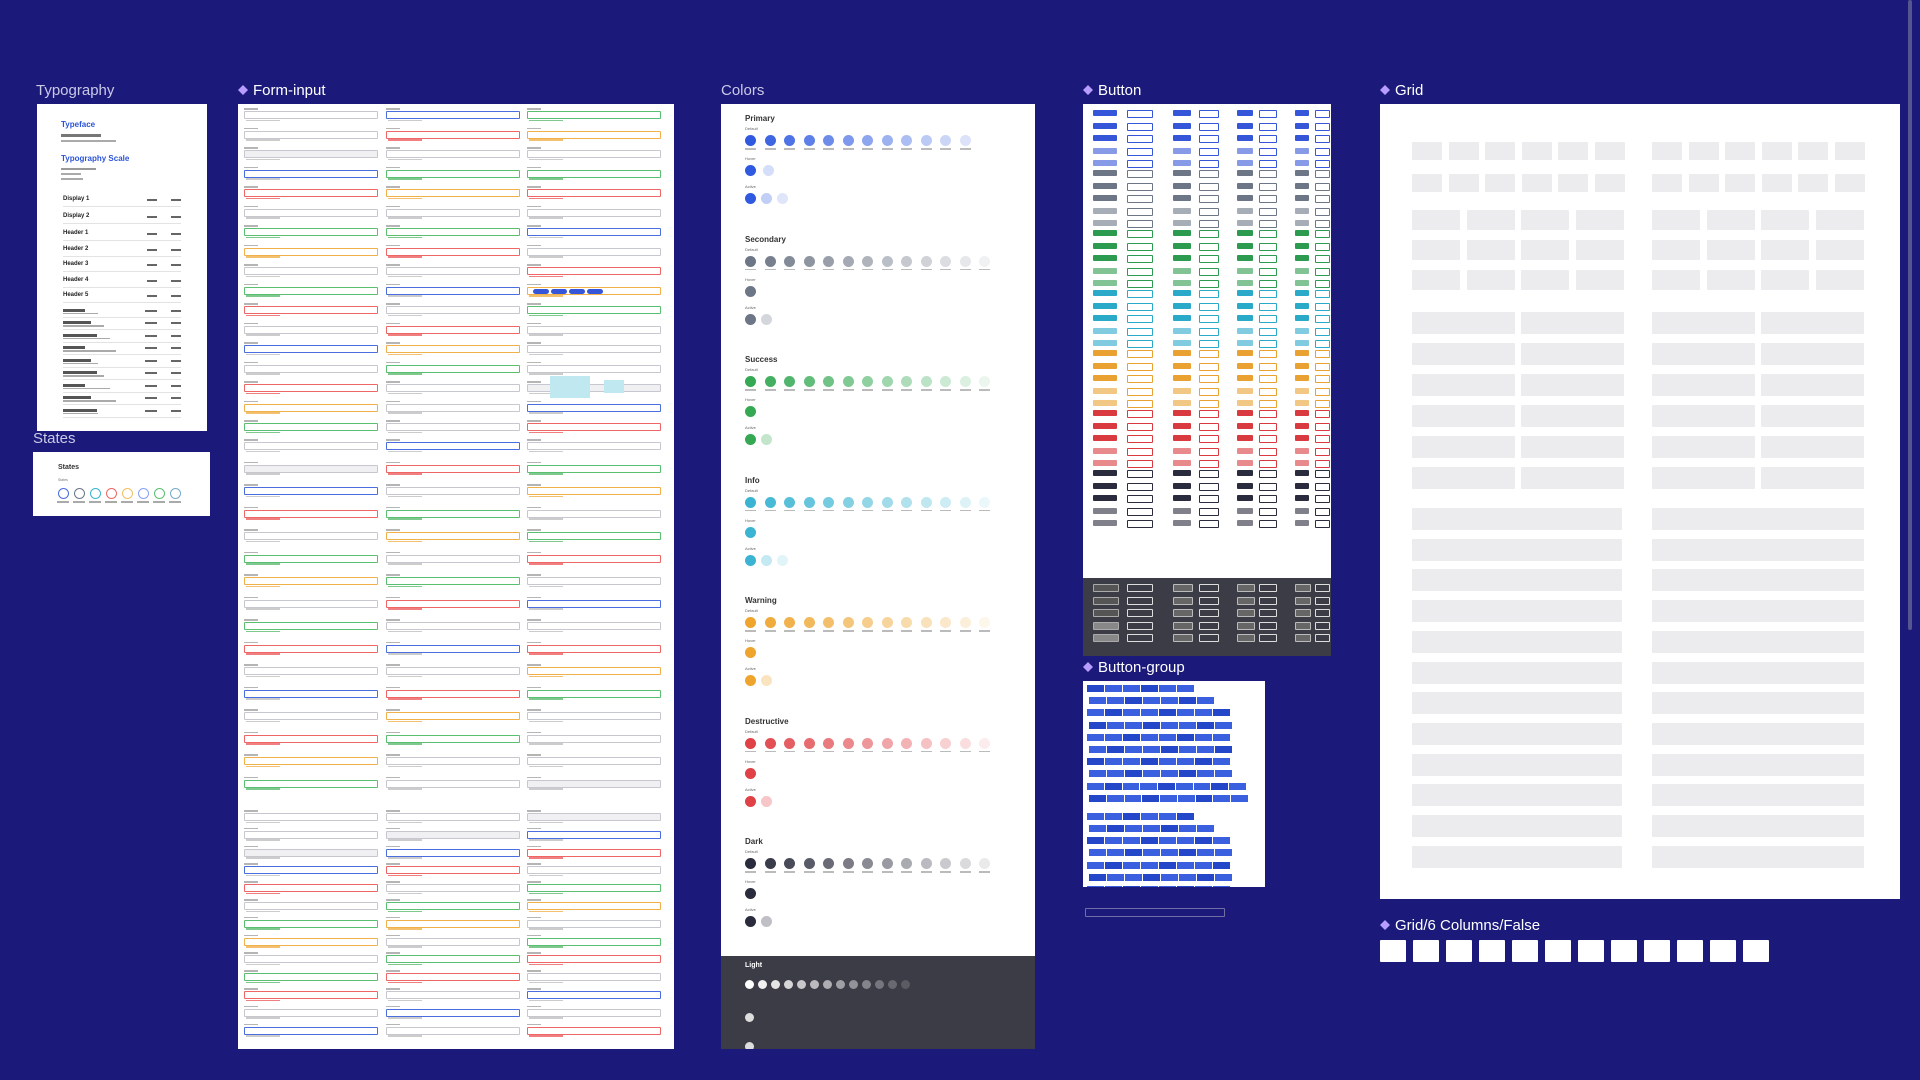 The height and width of the screenshot is (1080, 1920). What do you see at coordinates (122, 201) in the screenshot?
I see `typography-row: Display 1` at bounding box center [122, 201].